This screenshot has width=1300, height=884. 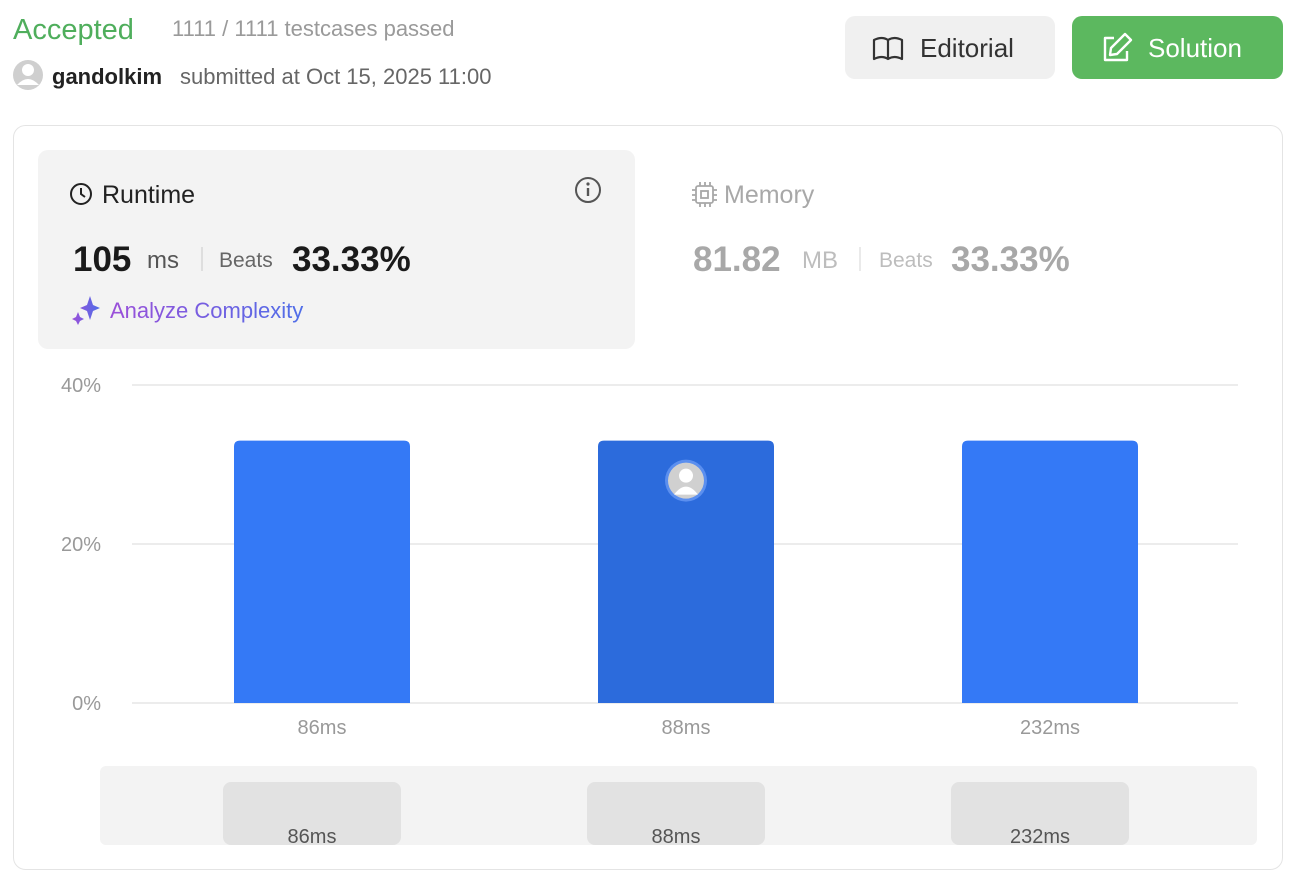 What do you see at coordinates (820, 260) in the screenshot?
I see `memory-unit: MB` at bounding box center [820, 260].